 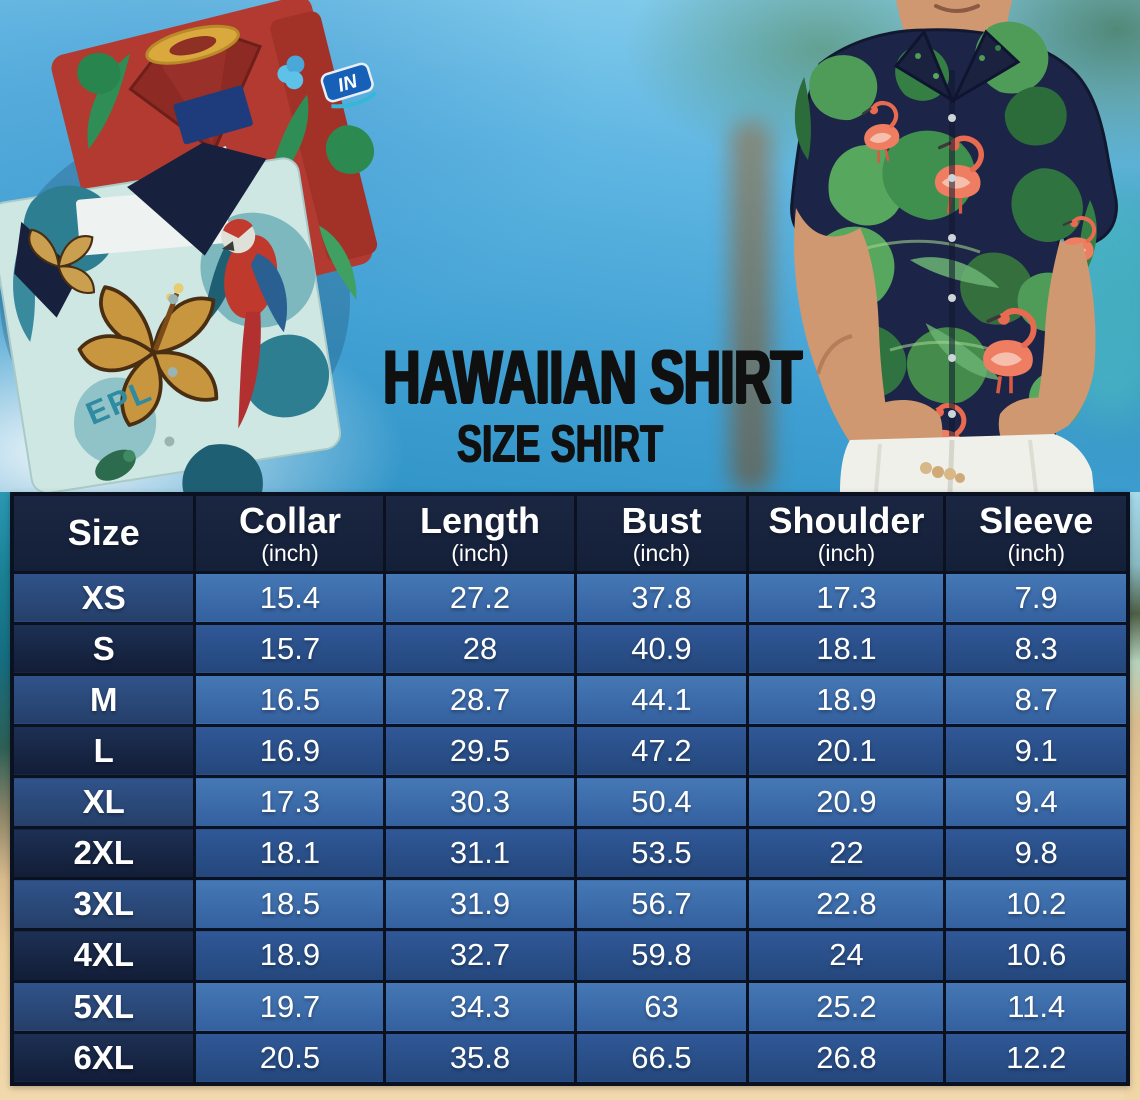 What do you see at coordinates (62, 261) in the screenshot?
I see `hibiscus-flower-small` at bounding box center [62, 261].